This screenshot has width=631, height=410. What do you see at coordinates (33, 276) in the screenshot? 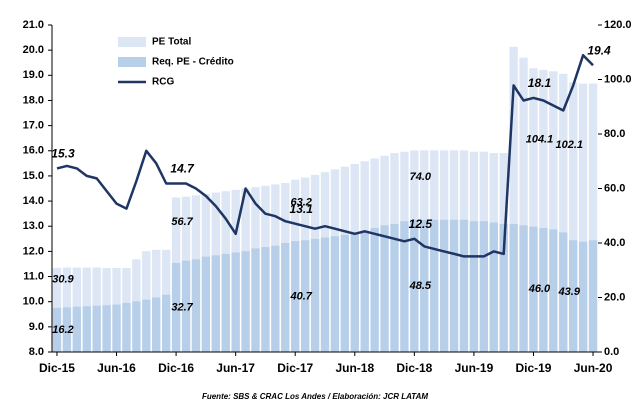
I see `y-tick-label: 11.0` at bounding box center [33, 276].